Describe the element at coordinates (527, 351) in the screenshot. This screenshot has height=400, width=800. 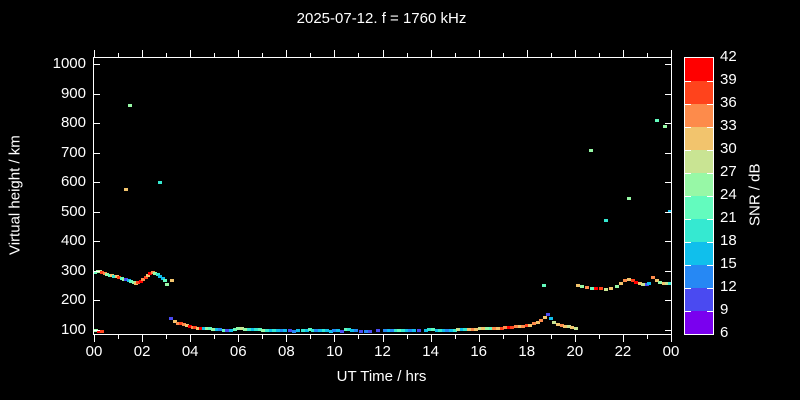
I see `x-tick-label: 18` at that location.